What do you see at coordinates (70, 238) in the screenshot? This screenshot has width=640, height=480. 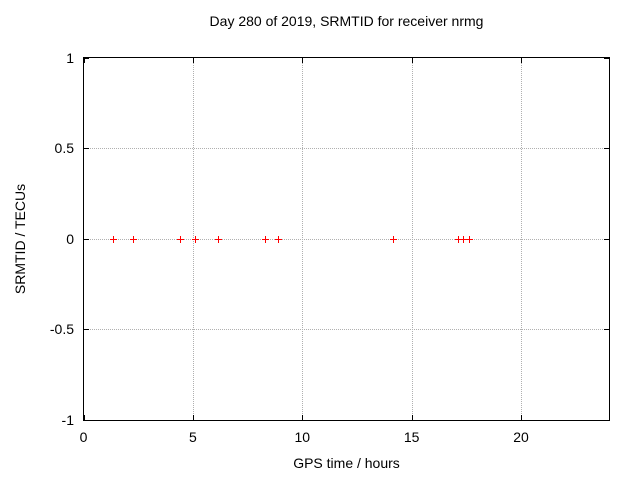 I see `y-tick-label: 0` at bounding box center [70, 238].